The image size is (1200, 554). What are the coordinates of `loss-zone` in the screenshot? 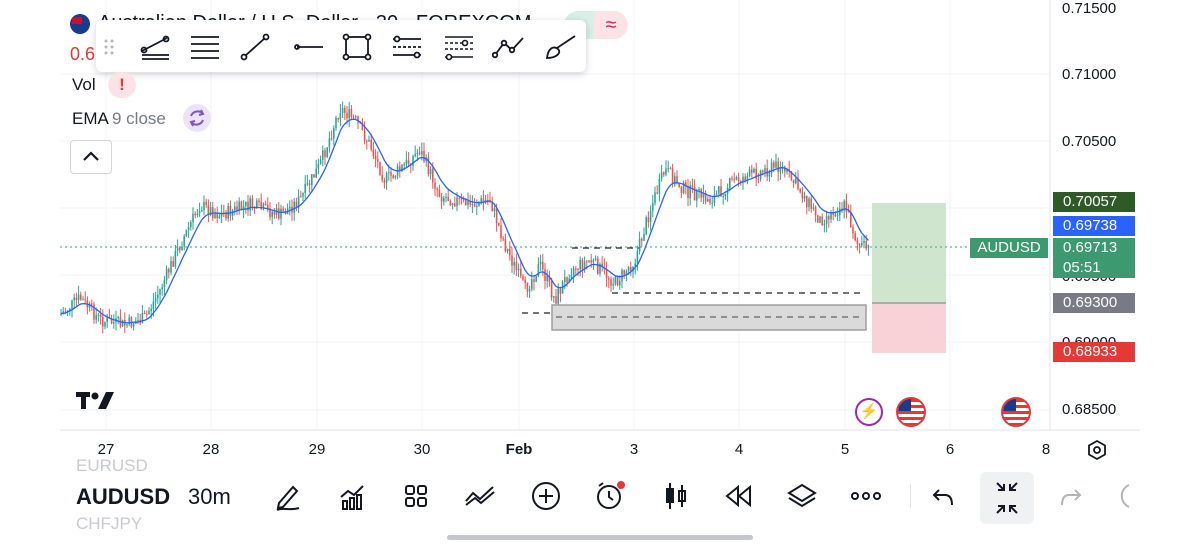 It's located at (909, 328).